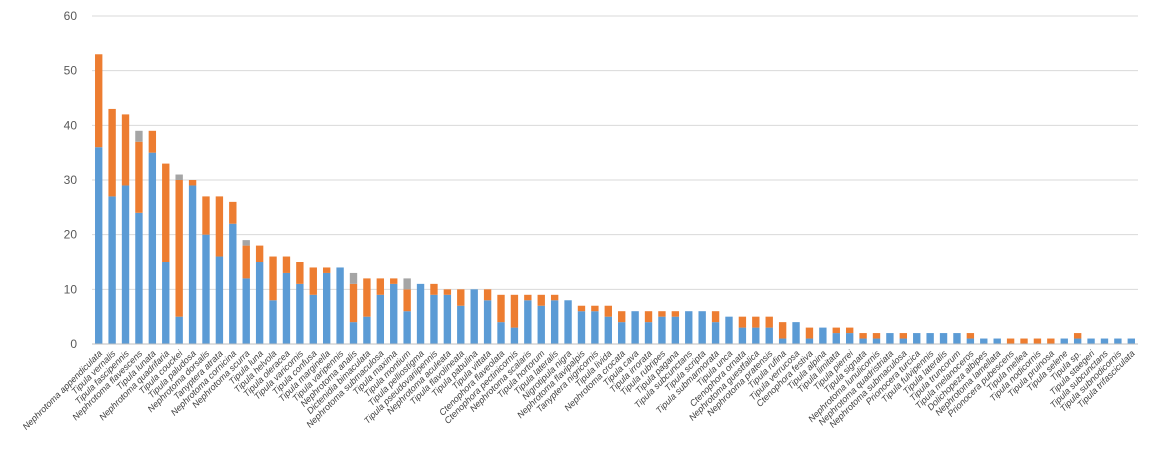 This screenshot has width=1153, height=454. Describe the element at coordinates (71, 71) in the screenshot. I see `y-tick-label: 50` at that location.